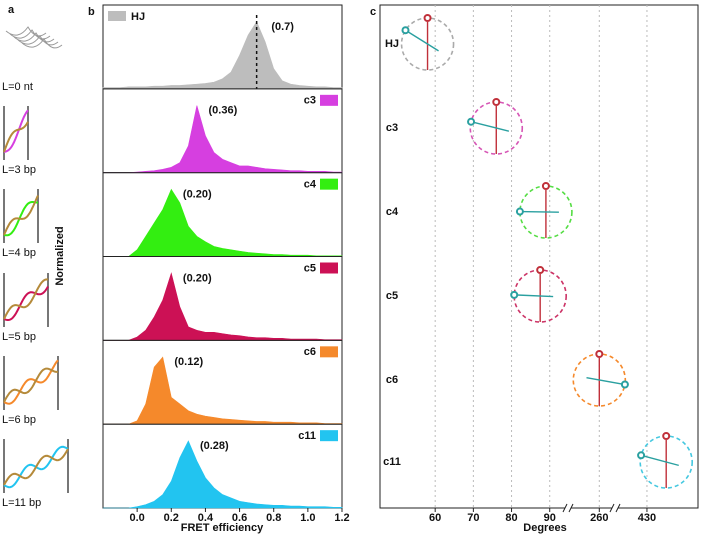 This screenshot has width=702, height=536. What do you see at coordinates (550, 518) in the screenshot?
I see `x-tick-label: 90` at bounding box center [550, 518].